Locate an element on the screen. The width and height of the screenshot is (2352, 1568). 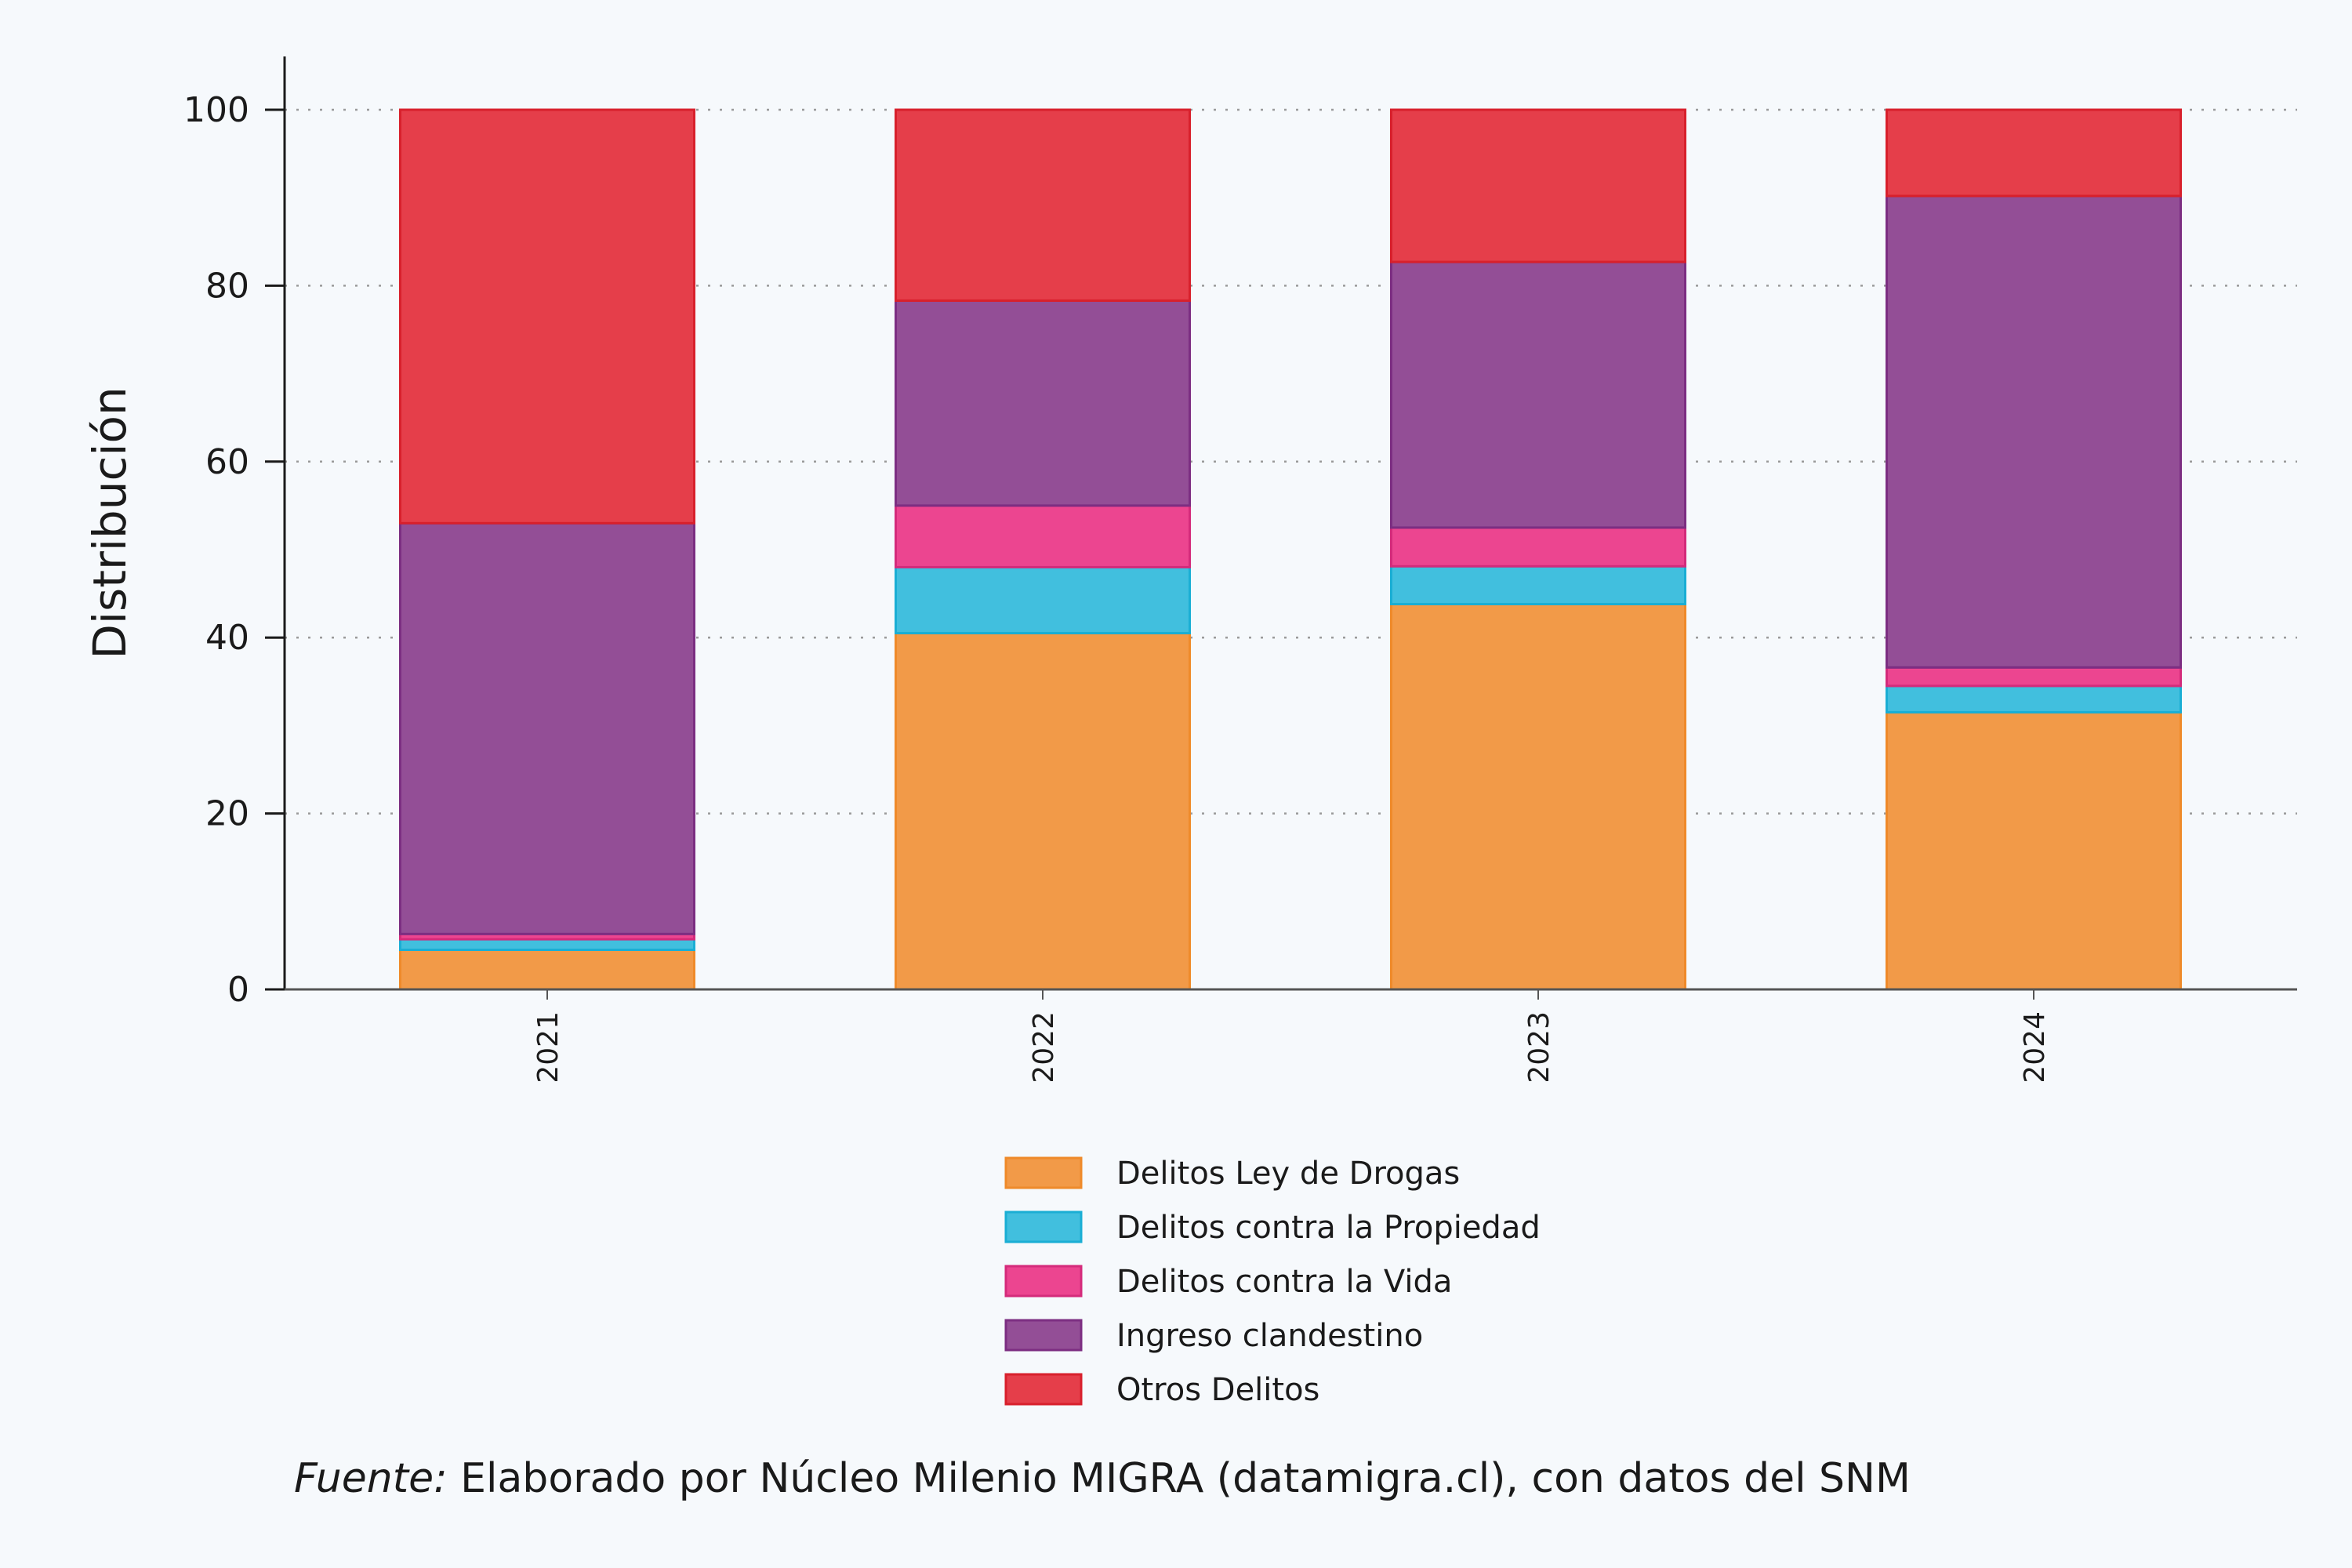
bar-segment-2022-ingreso-clandestino is located at coordinates (1043, 403).